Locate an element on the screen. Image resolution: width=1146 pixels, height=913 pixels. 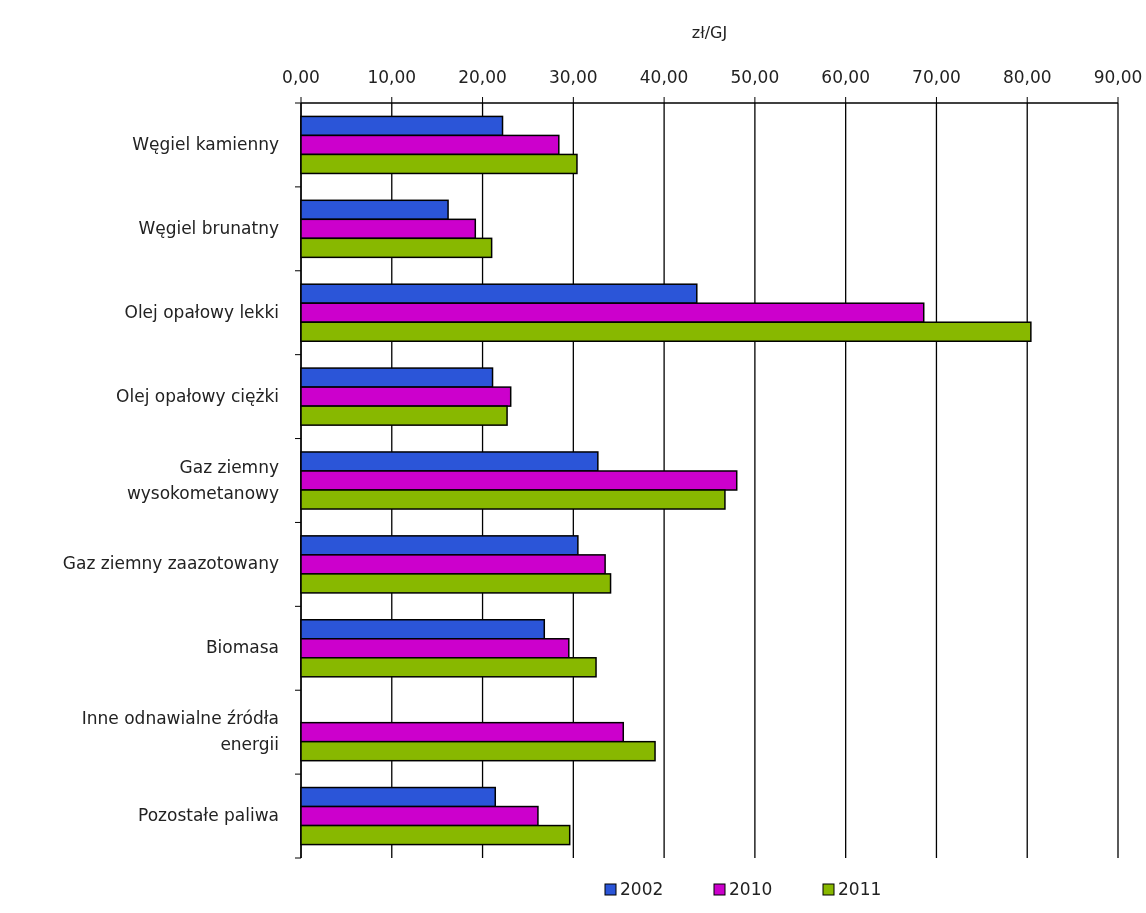
y-tick-label: Gaz ziemny zaazotowany is located at coordinates (170, 563).